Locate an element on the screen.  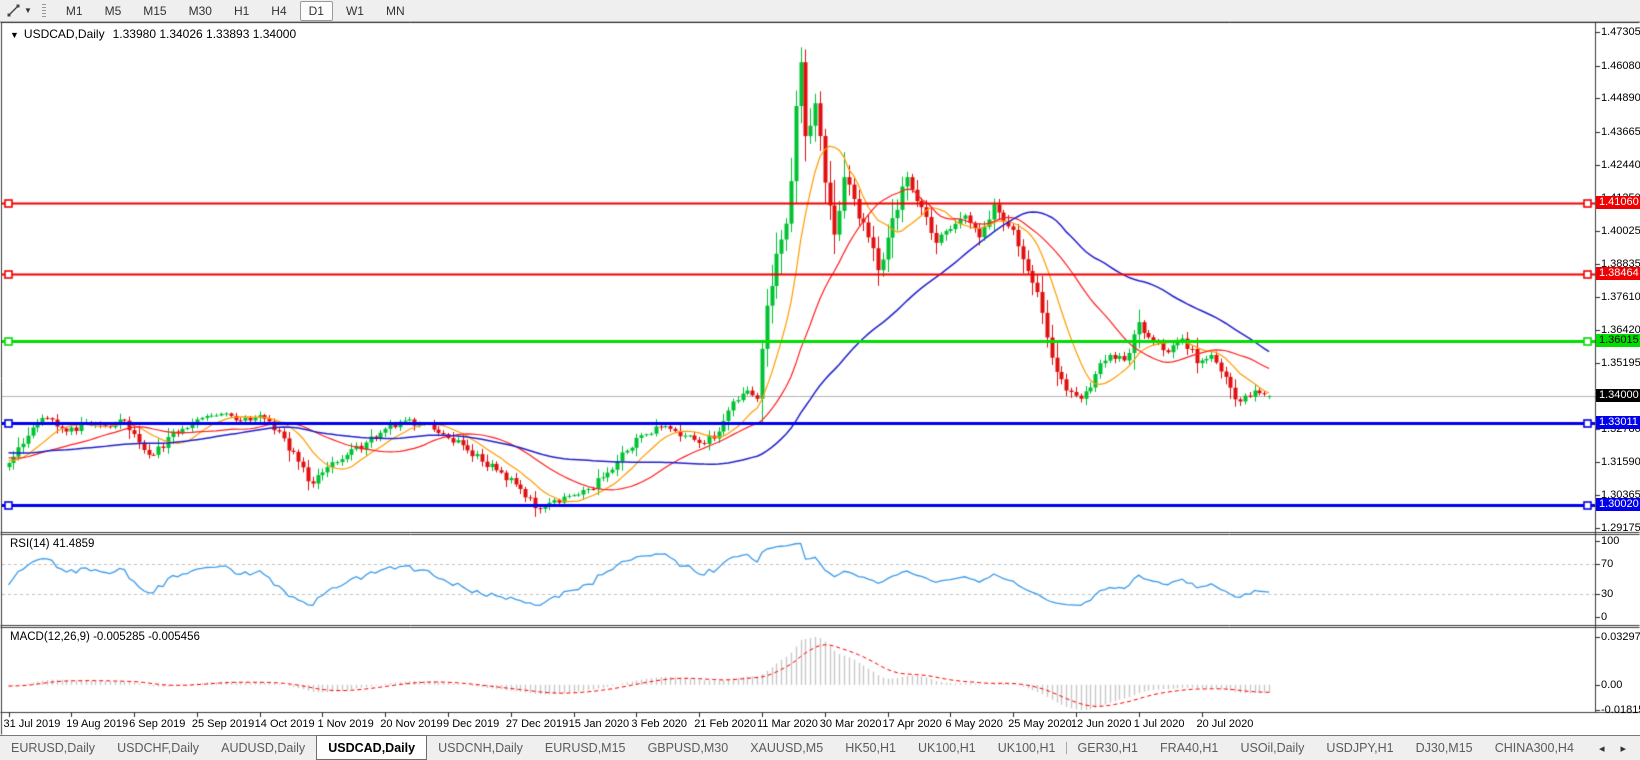
timeframe-button-w1: W1 is located at coordinates (354, 10).